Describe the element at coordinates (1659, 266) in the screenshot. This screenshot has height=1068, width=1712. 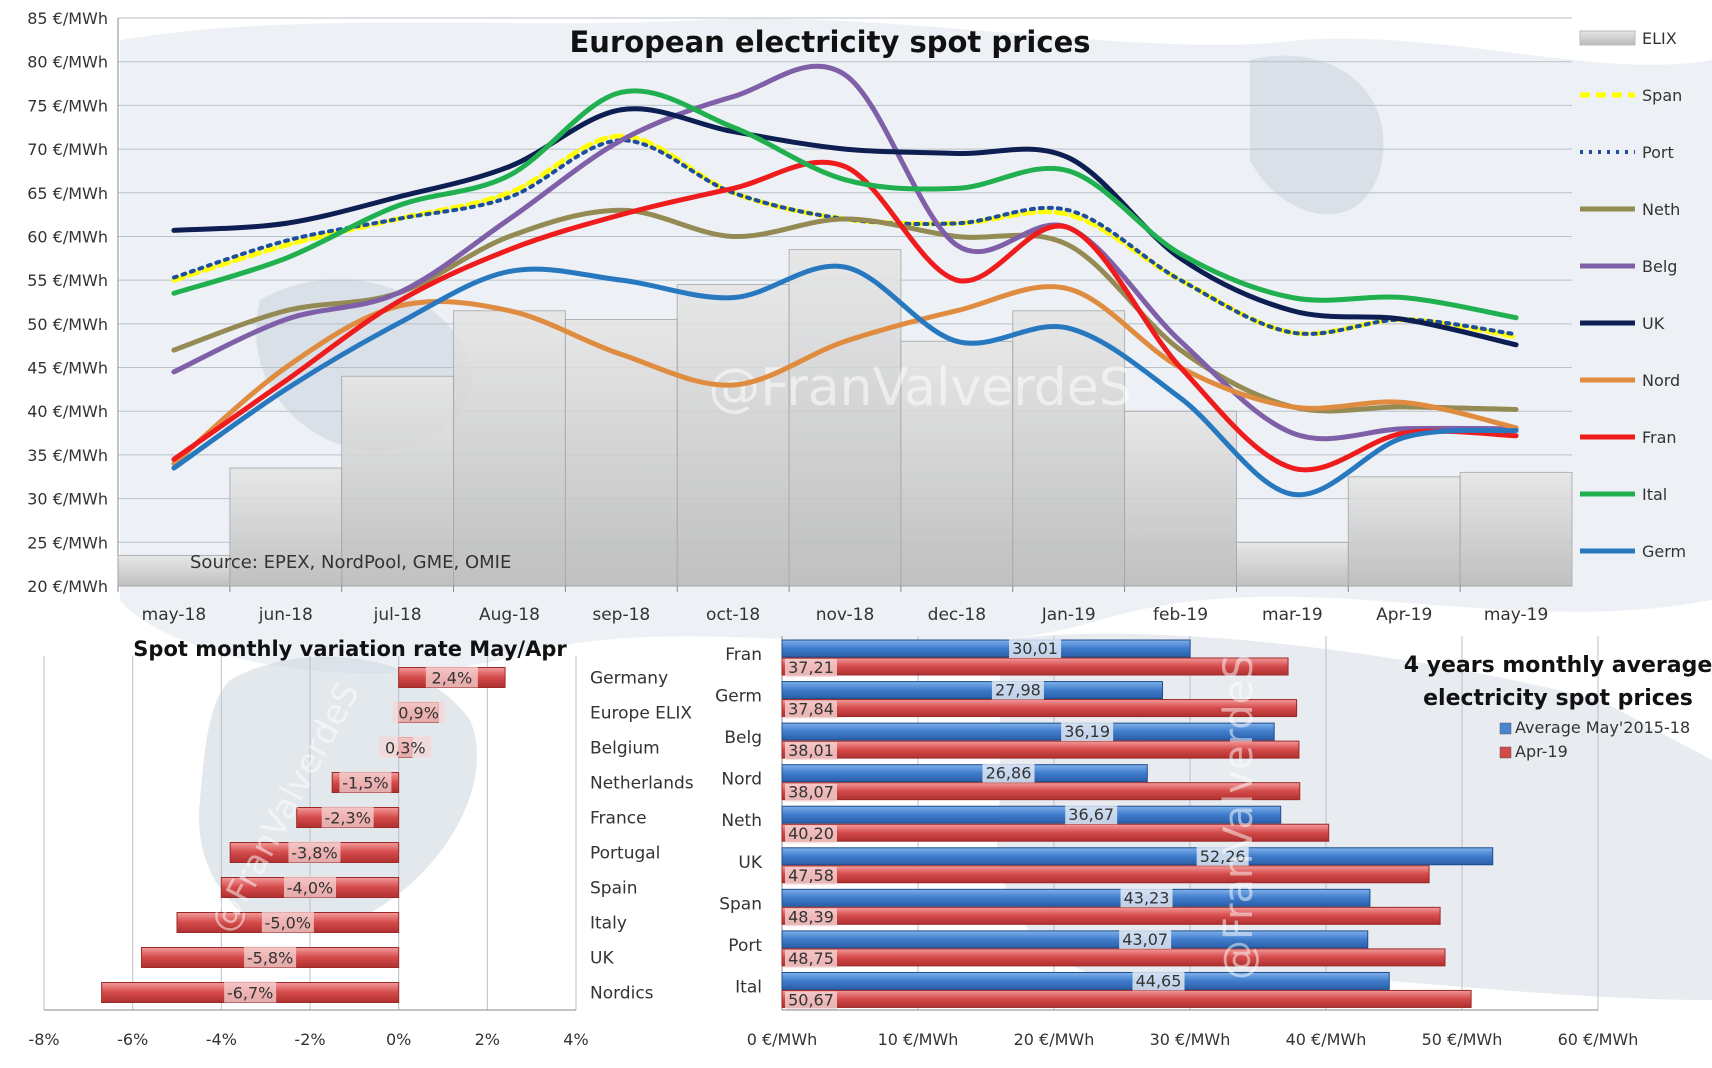
I see `legend-label-belg: Belg` at that location.